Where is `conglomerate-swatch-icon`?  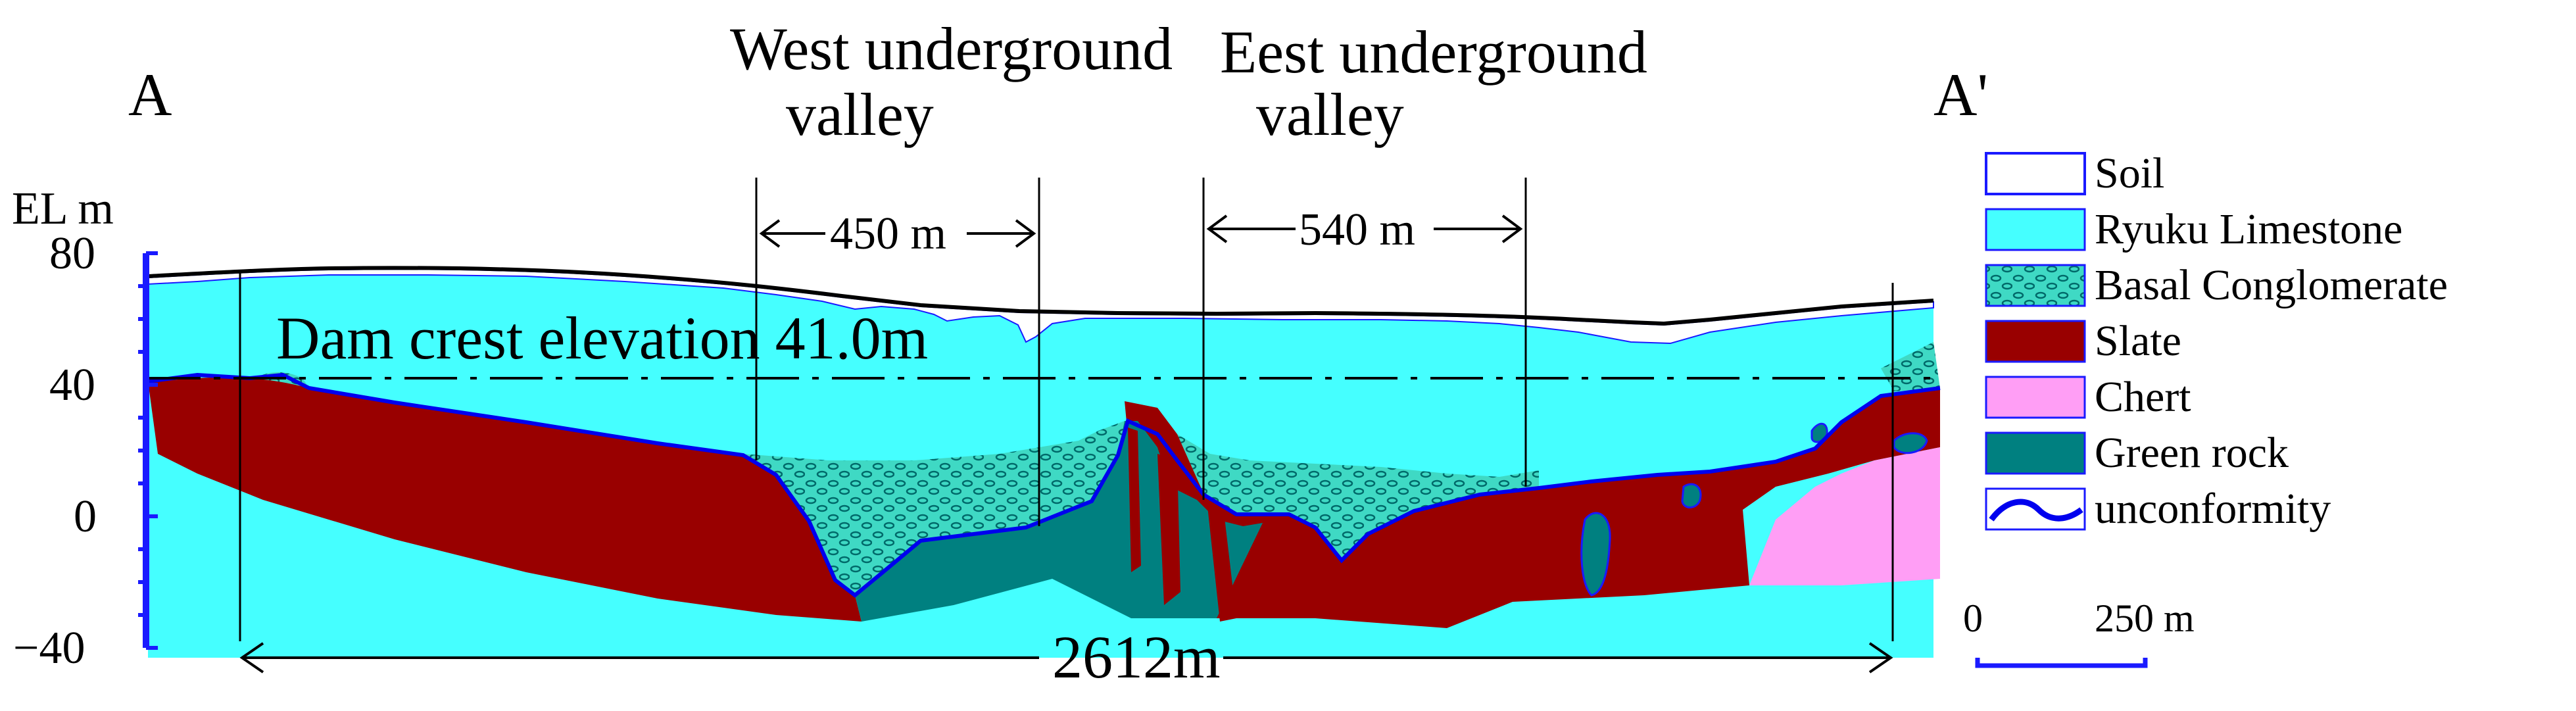 conglomerate-swatch-icon is located at coordinates (2035, 285).